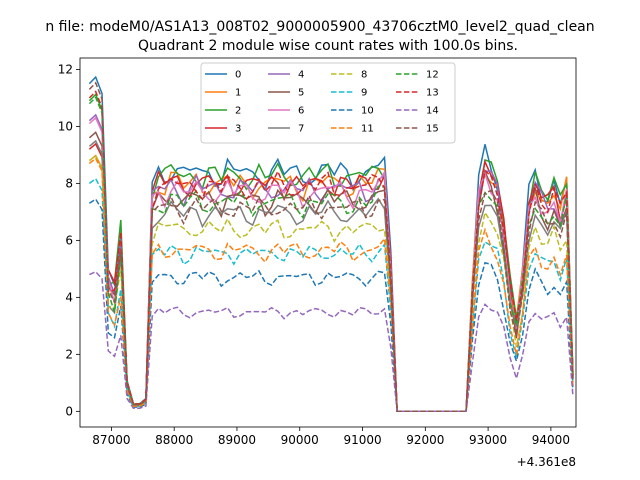  Describe the element at coordinates (238, 111) in the screenshot. I see `legend-label-2: 2` at that location.